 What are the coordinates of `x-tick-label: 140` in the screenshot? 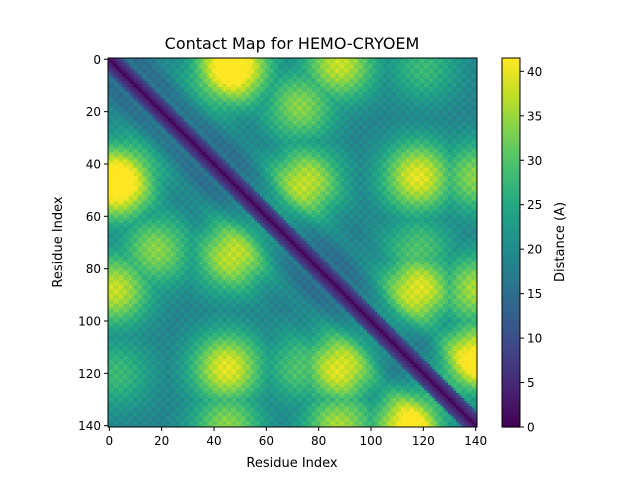 It's located at (475, 441).